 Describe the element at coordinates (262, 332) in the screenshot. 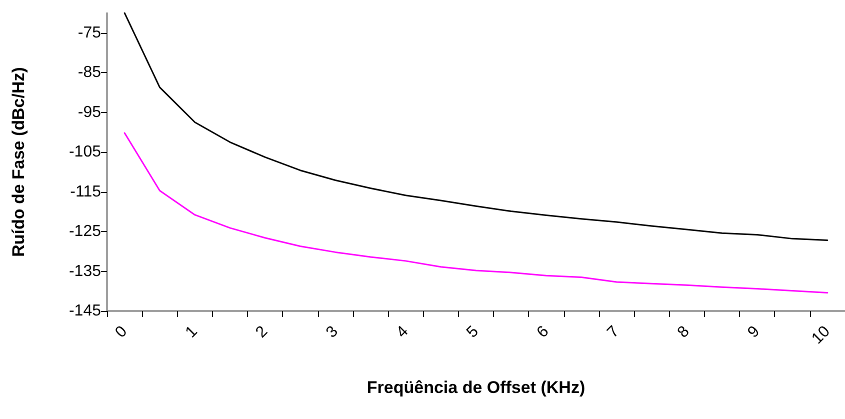

I see `x-tick-label: 2` at that location.